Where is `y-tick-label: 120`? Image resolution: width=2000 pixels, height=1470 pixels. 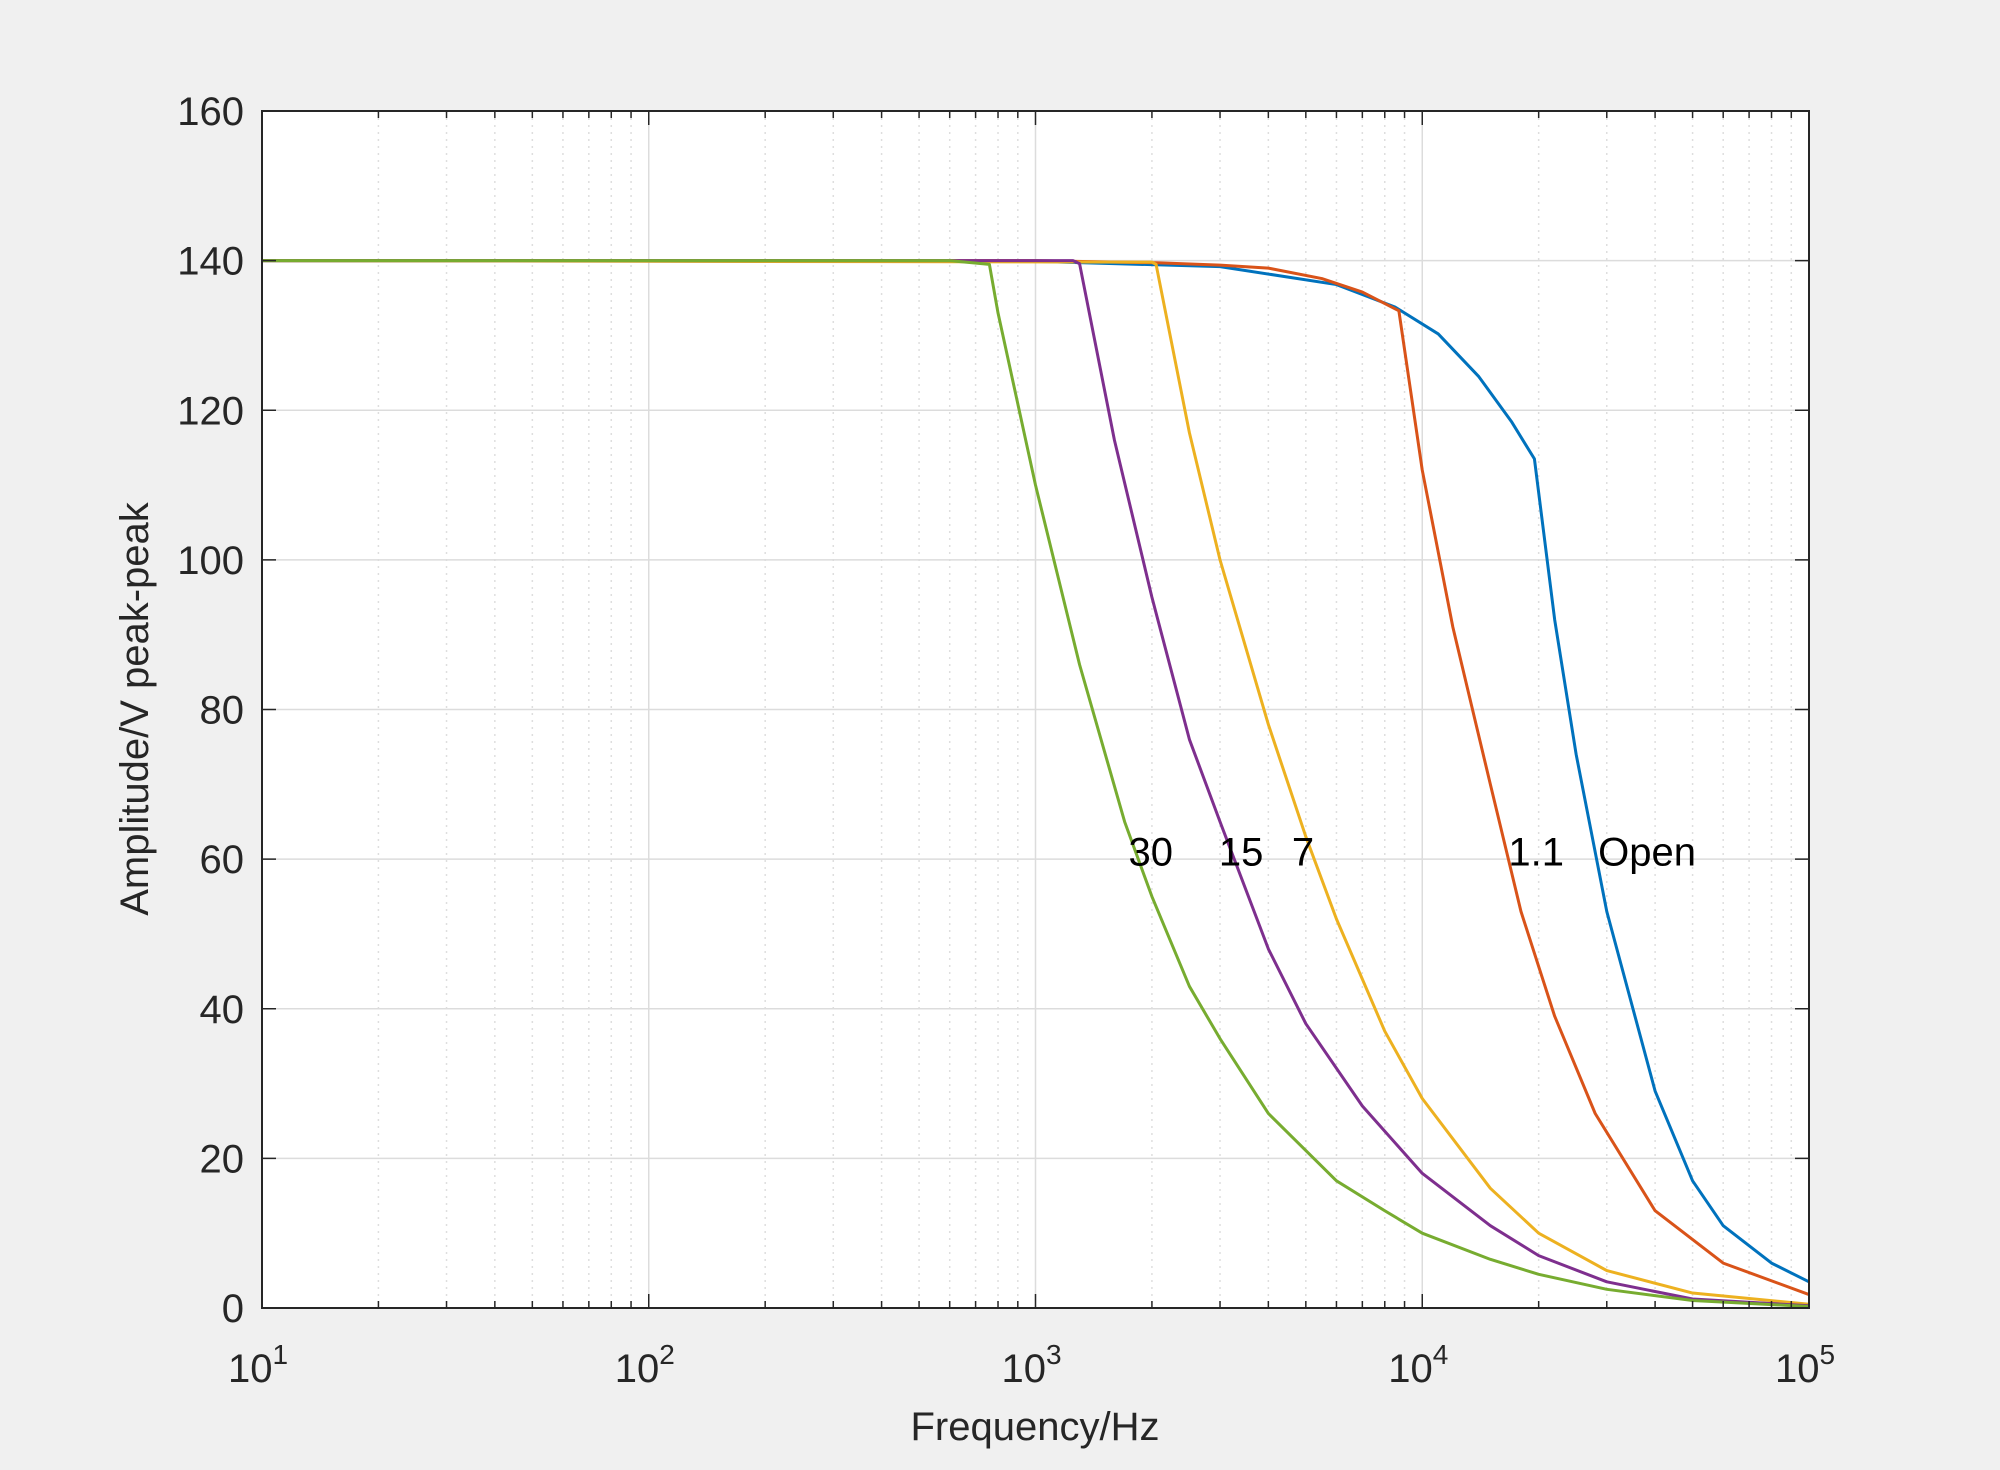 y-tick-label: 120 is located at coordinates (210, 411).